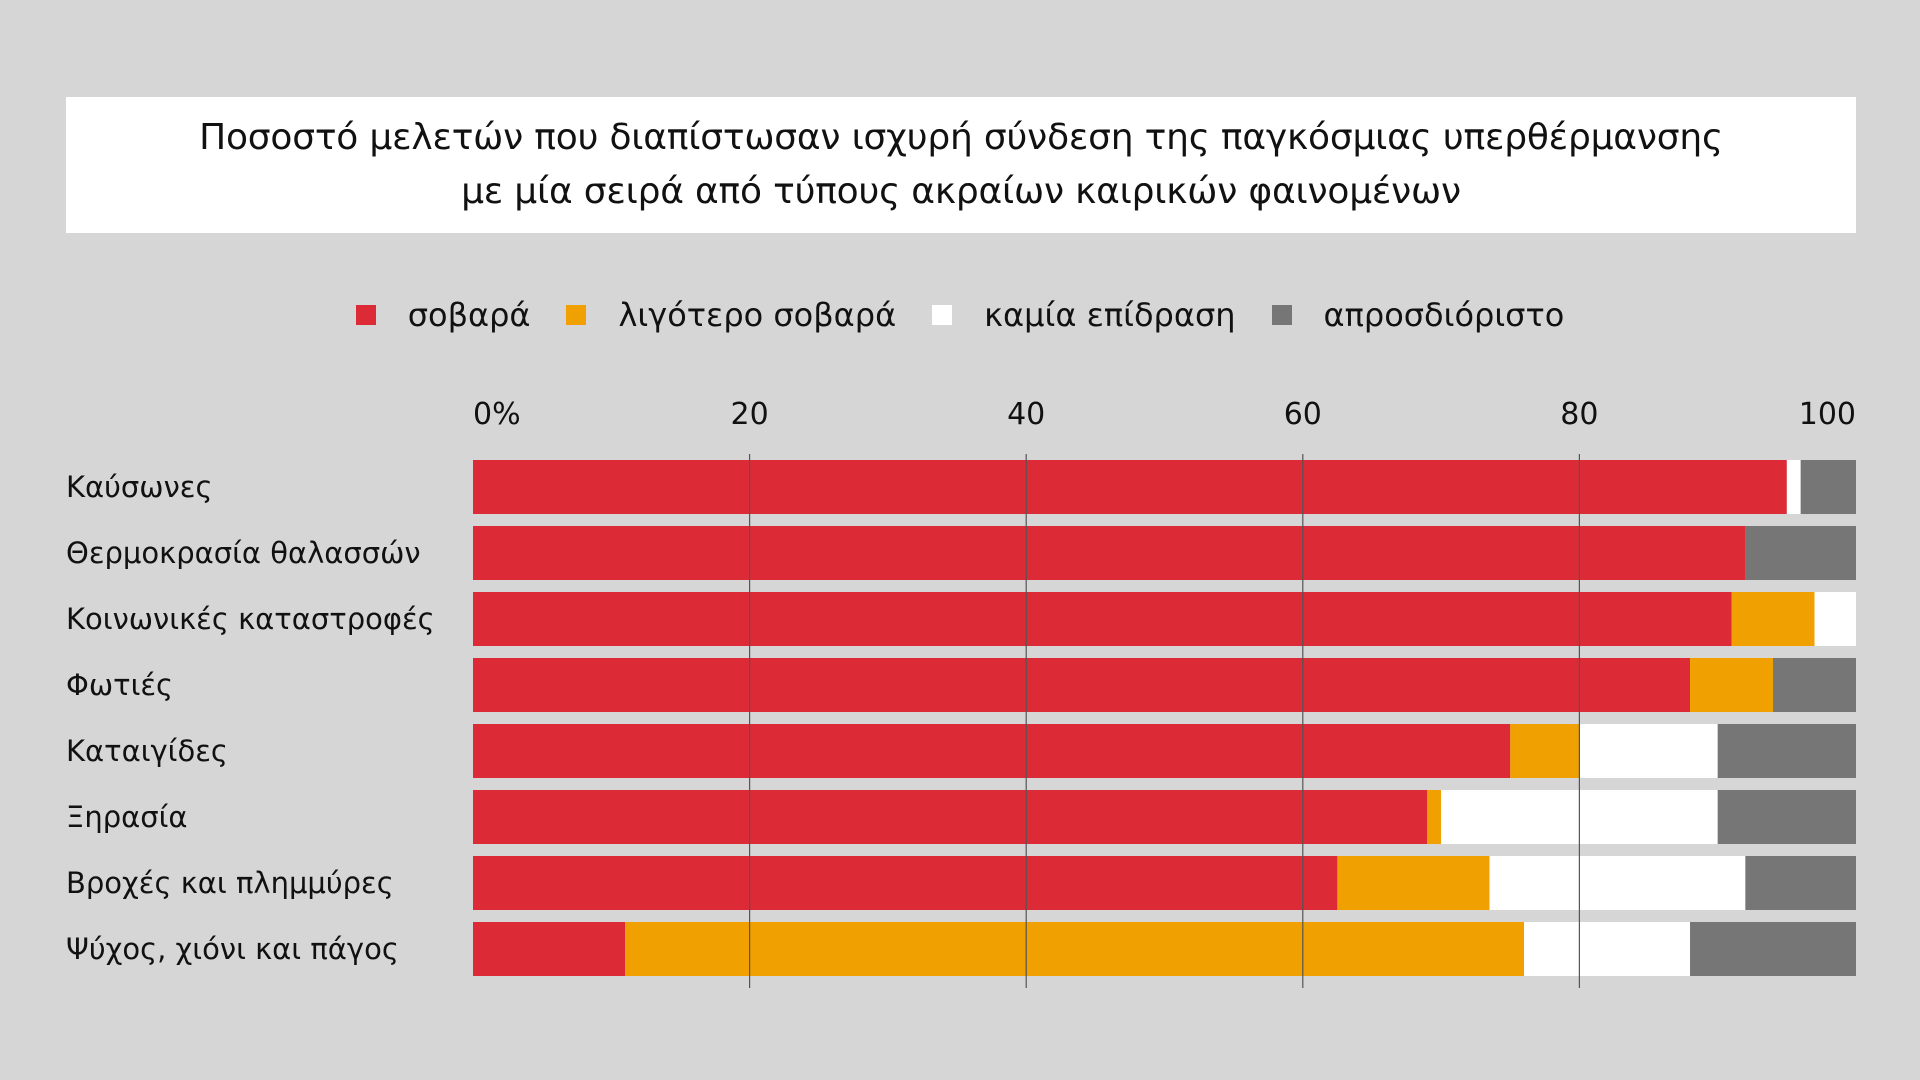 The image size is (1920, 1080). I want to click on legend-label-less-severe: λιγότερο σοβαρά, so click(757, 315).